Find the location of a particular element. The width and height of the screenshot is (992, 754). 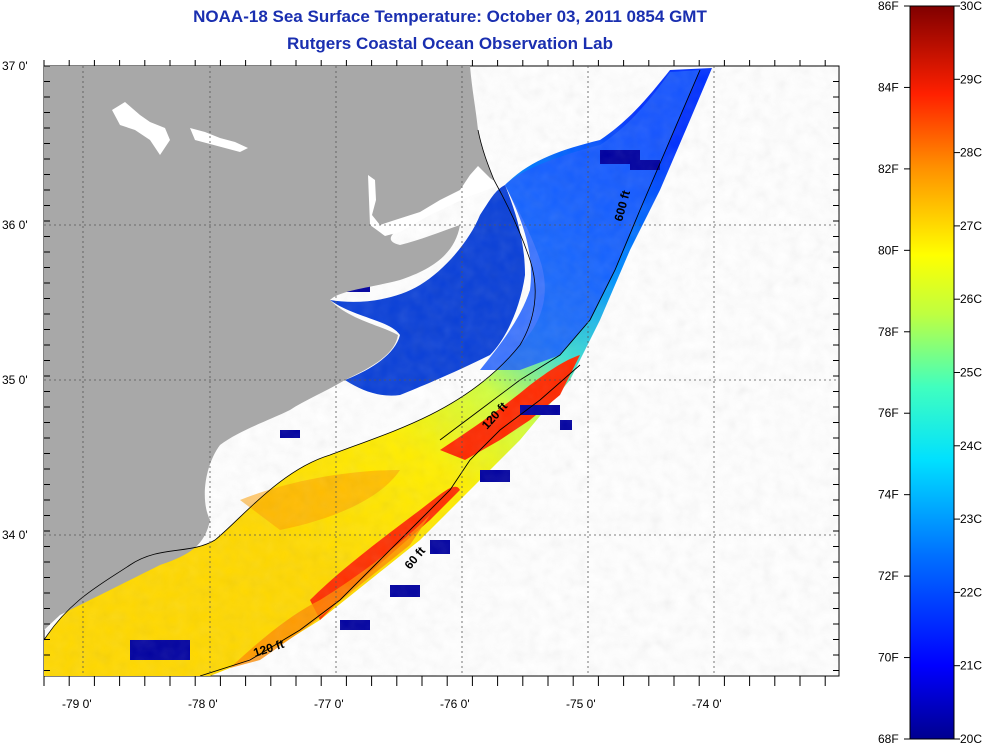

colorbar-c-label: 25C is located at coordinates (971, 373).